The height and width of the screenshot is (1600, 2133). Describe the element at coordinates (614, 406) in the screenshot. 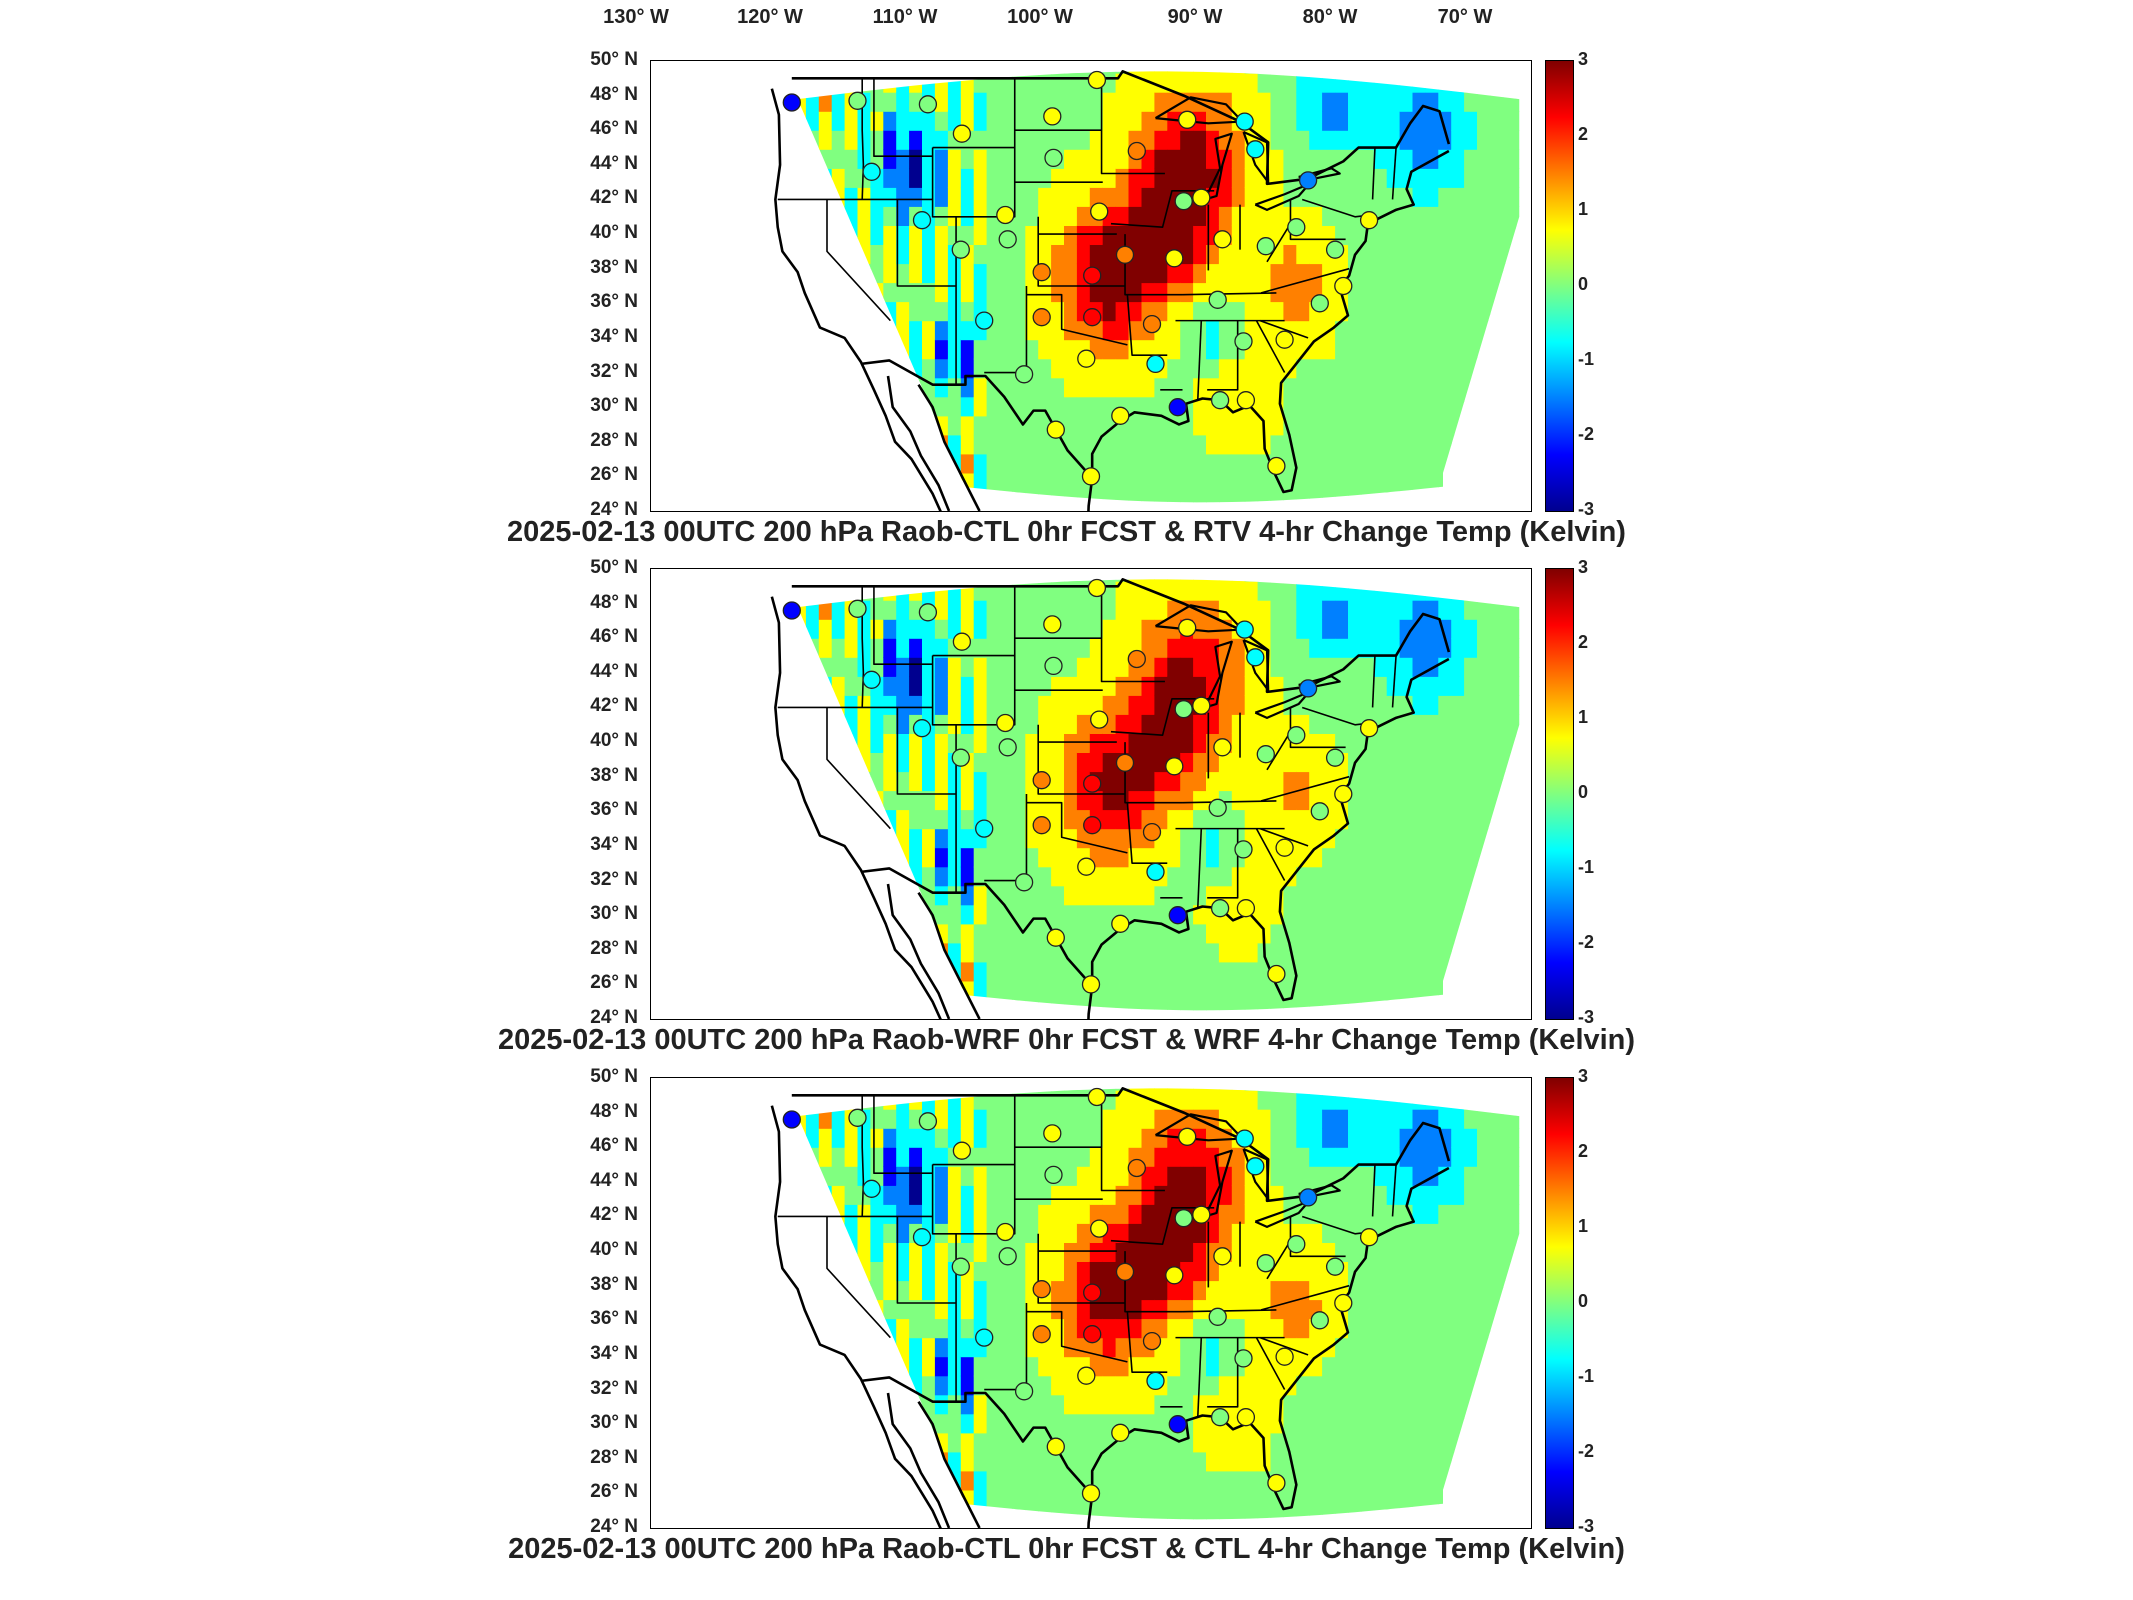

I see `latitude-label: 30° N` at that location.